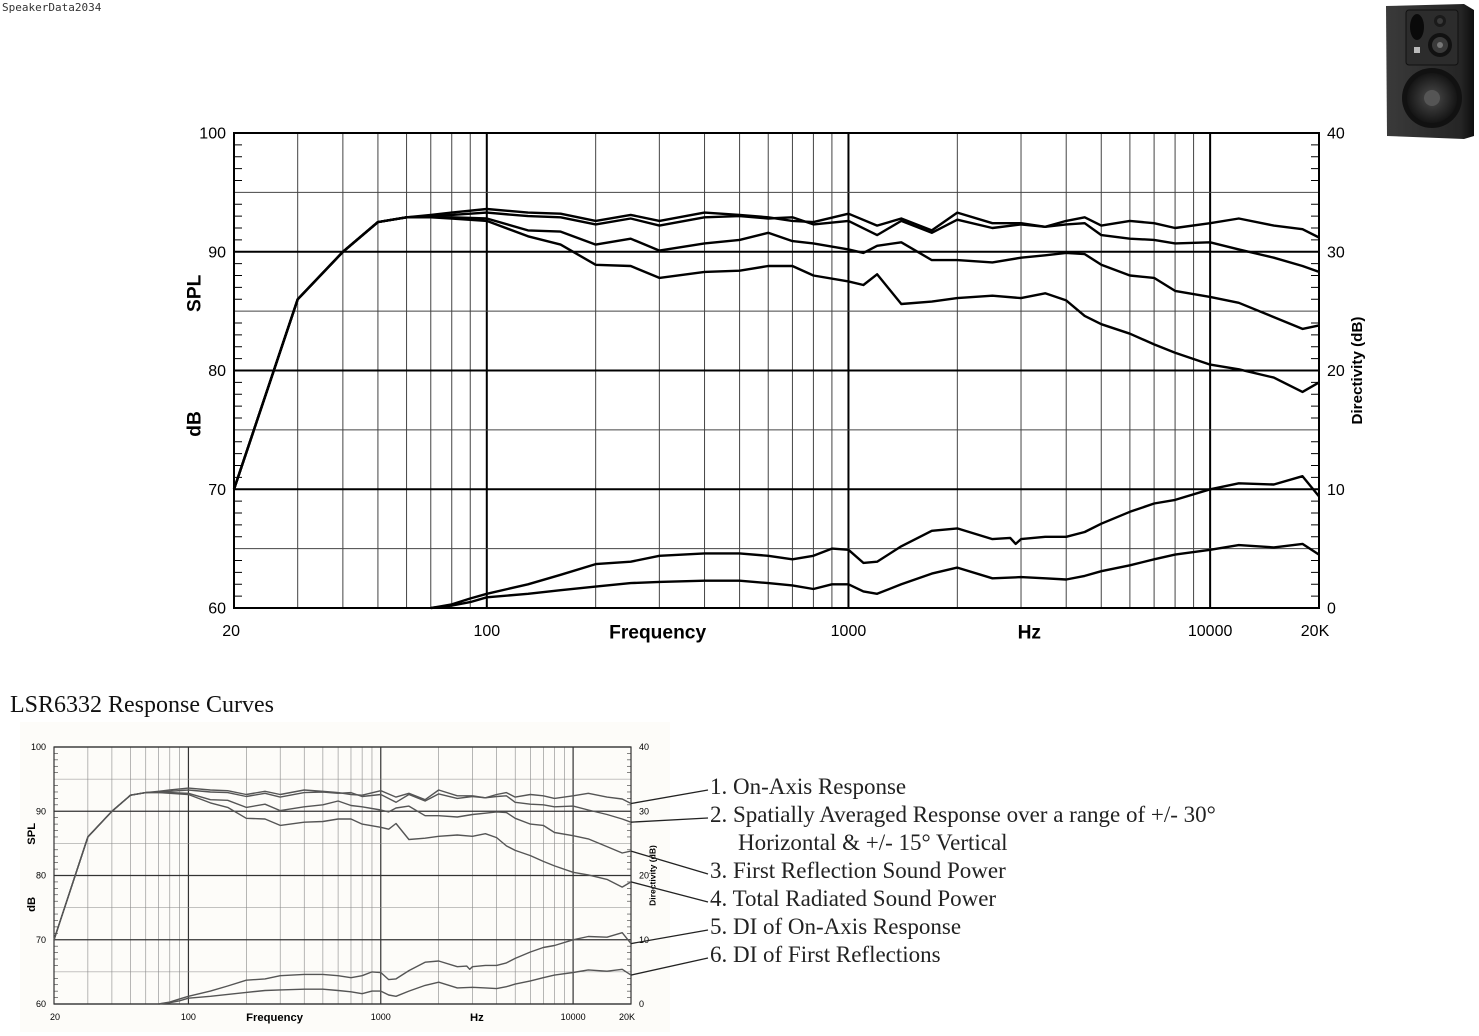 The width and height of the screenshot is (1479, 1036). I want to click on grid, so click(342, 875).